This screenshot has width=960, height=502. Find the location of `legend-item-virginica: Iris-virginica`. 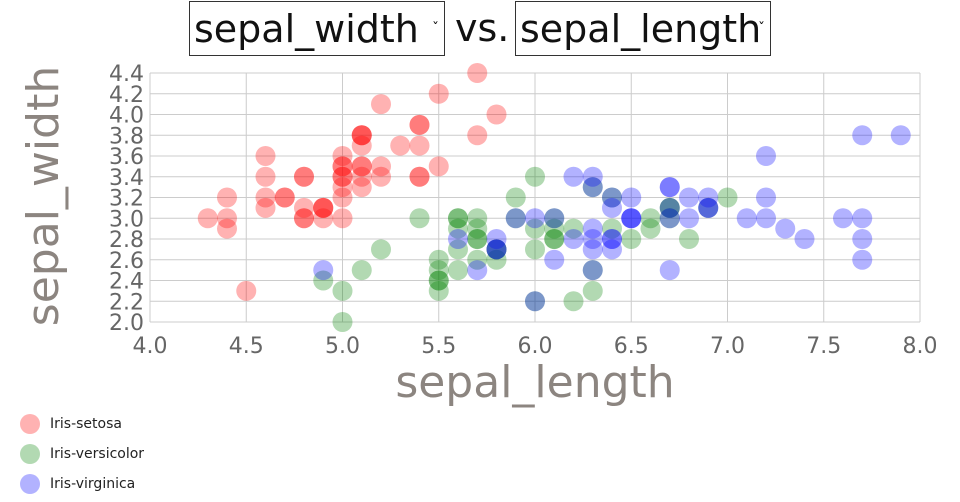

legend-item-virginica: Iris-virginica is located at coordinates (118, 487).